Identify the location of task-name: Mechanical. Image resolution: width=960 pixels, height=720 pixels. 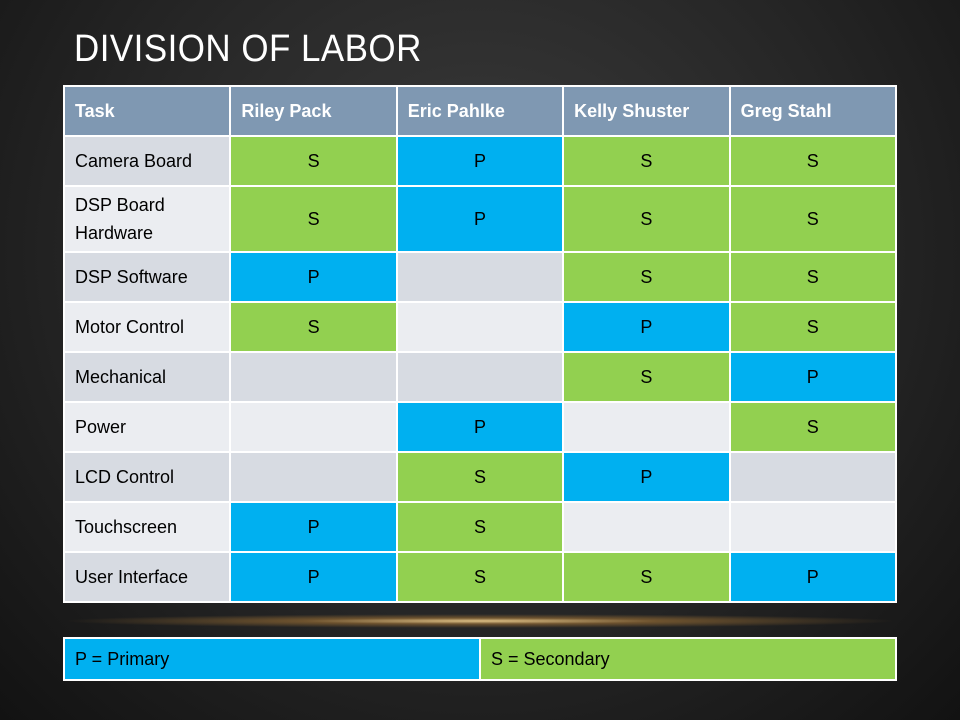
(147, 377).